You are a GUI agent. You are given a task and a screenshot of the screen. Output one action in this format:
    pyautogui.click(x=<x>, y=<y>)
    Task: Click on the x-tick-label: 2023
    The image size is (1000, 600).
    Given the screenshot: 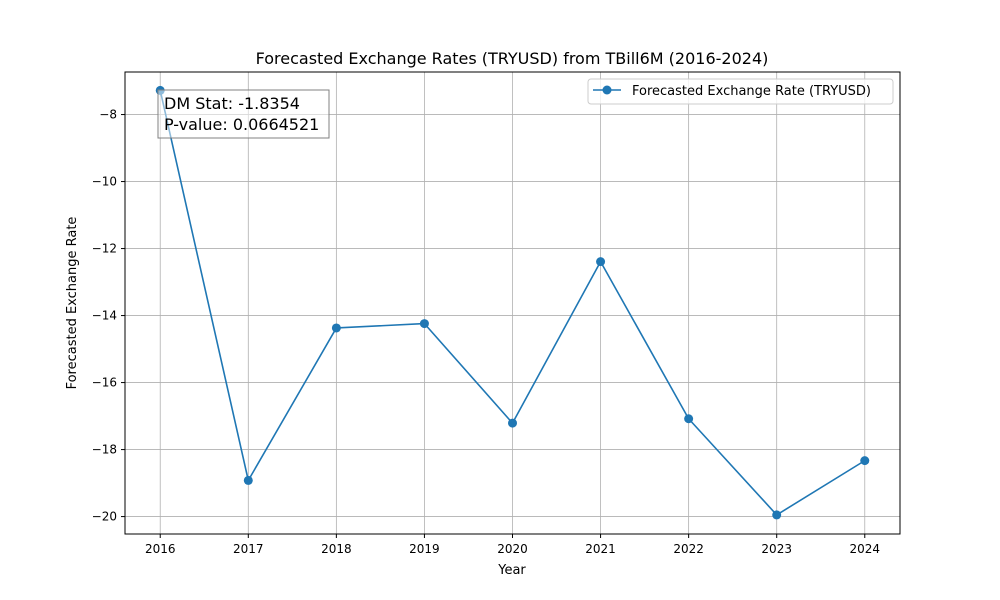 What is the action you would take?
    pyautogui.click(x=776, y=549)
    